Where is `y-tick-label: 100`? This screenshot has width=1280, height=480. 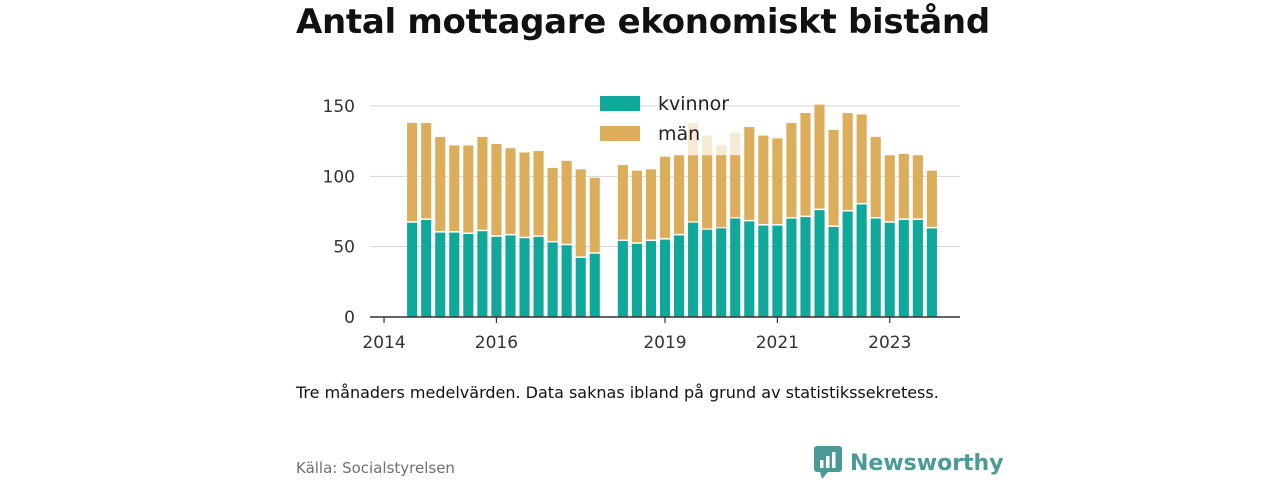 y-tick-label: 100 is located at coordinates (339, 177).